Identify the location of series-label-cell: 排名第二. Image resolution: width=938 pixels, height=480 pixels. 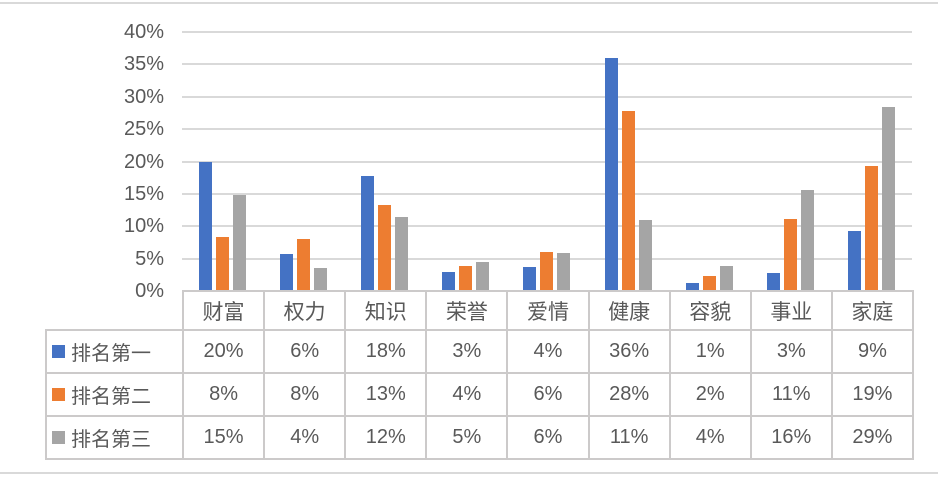
(114, 394).